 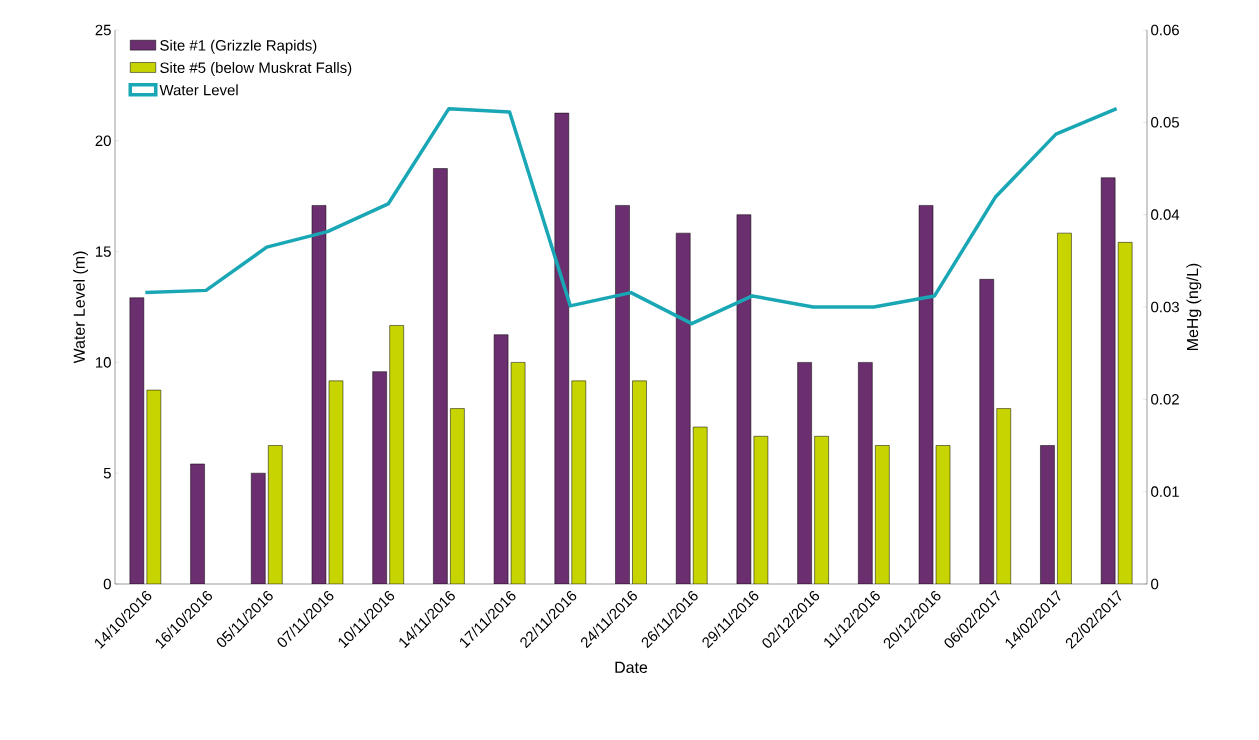 I want to click on y2-tick-label: 0.02, so click(x=1165, y=399).